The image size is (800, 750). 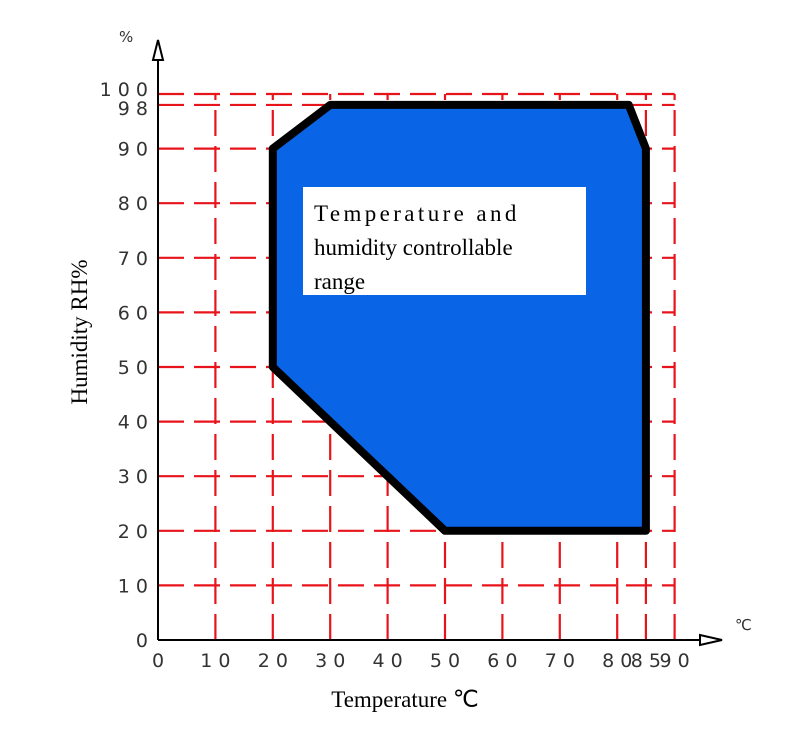 I want to click on y-tick-label: 0, so click(x=142, y=641).